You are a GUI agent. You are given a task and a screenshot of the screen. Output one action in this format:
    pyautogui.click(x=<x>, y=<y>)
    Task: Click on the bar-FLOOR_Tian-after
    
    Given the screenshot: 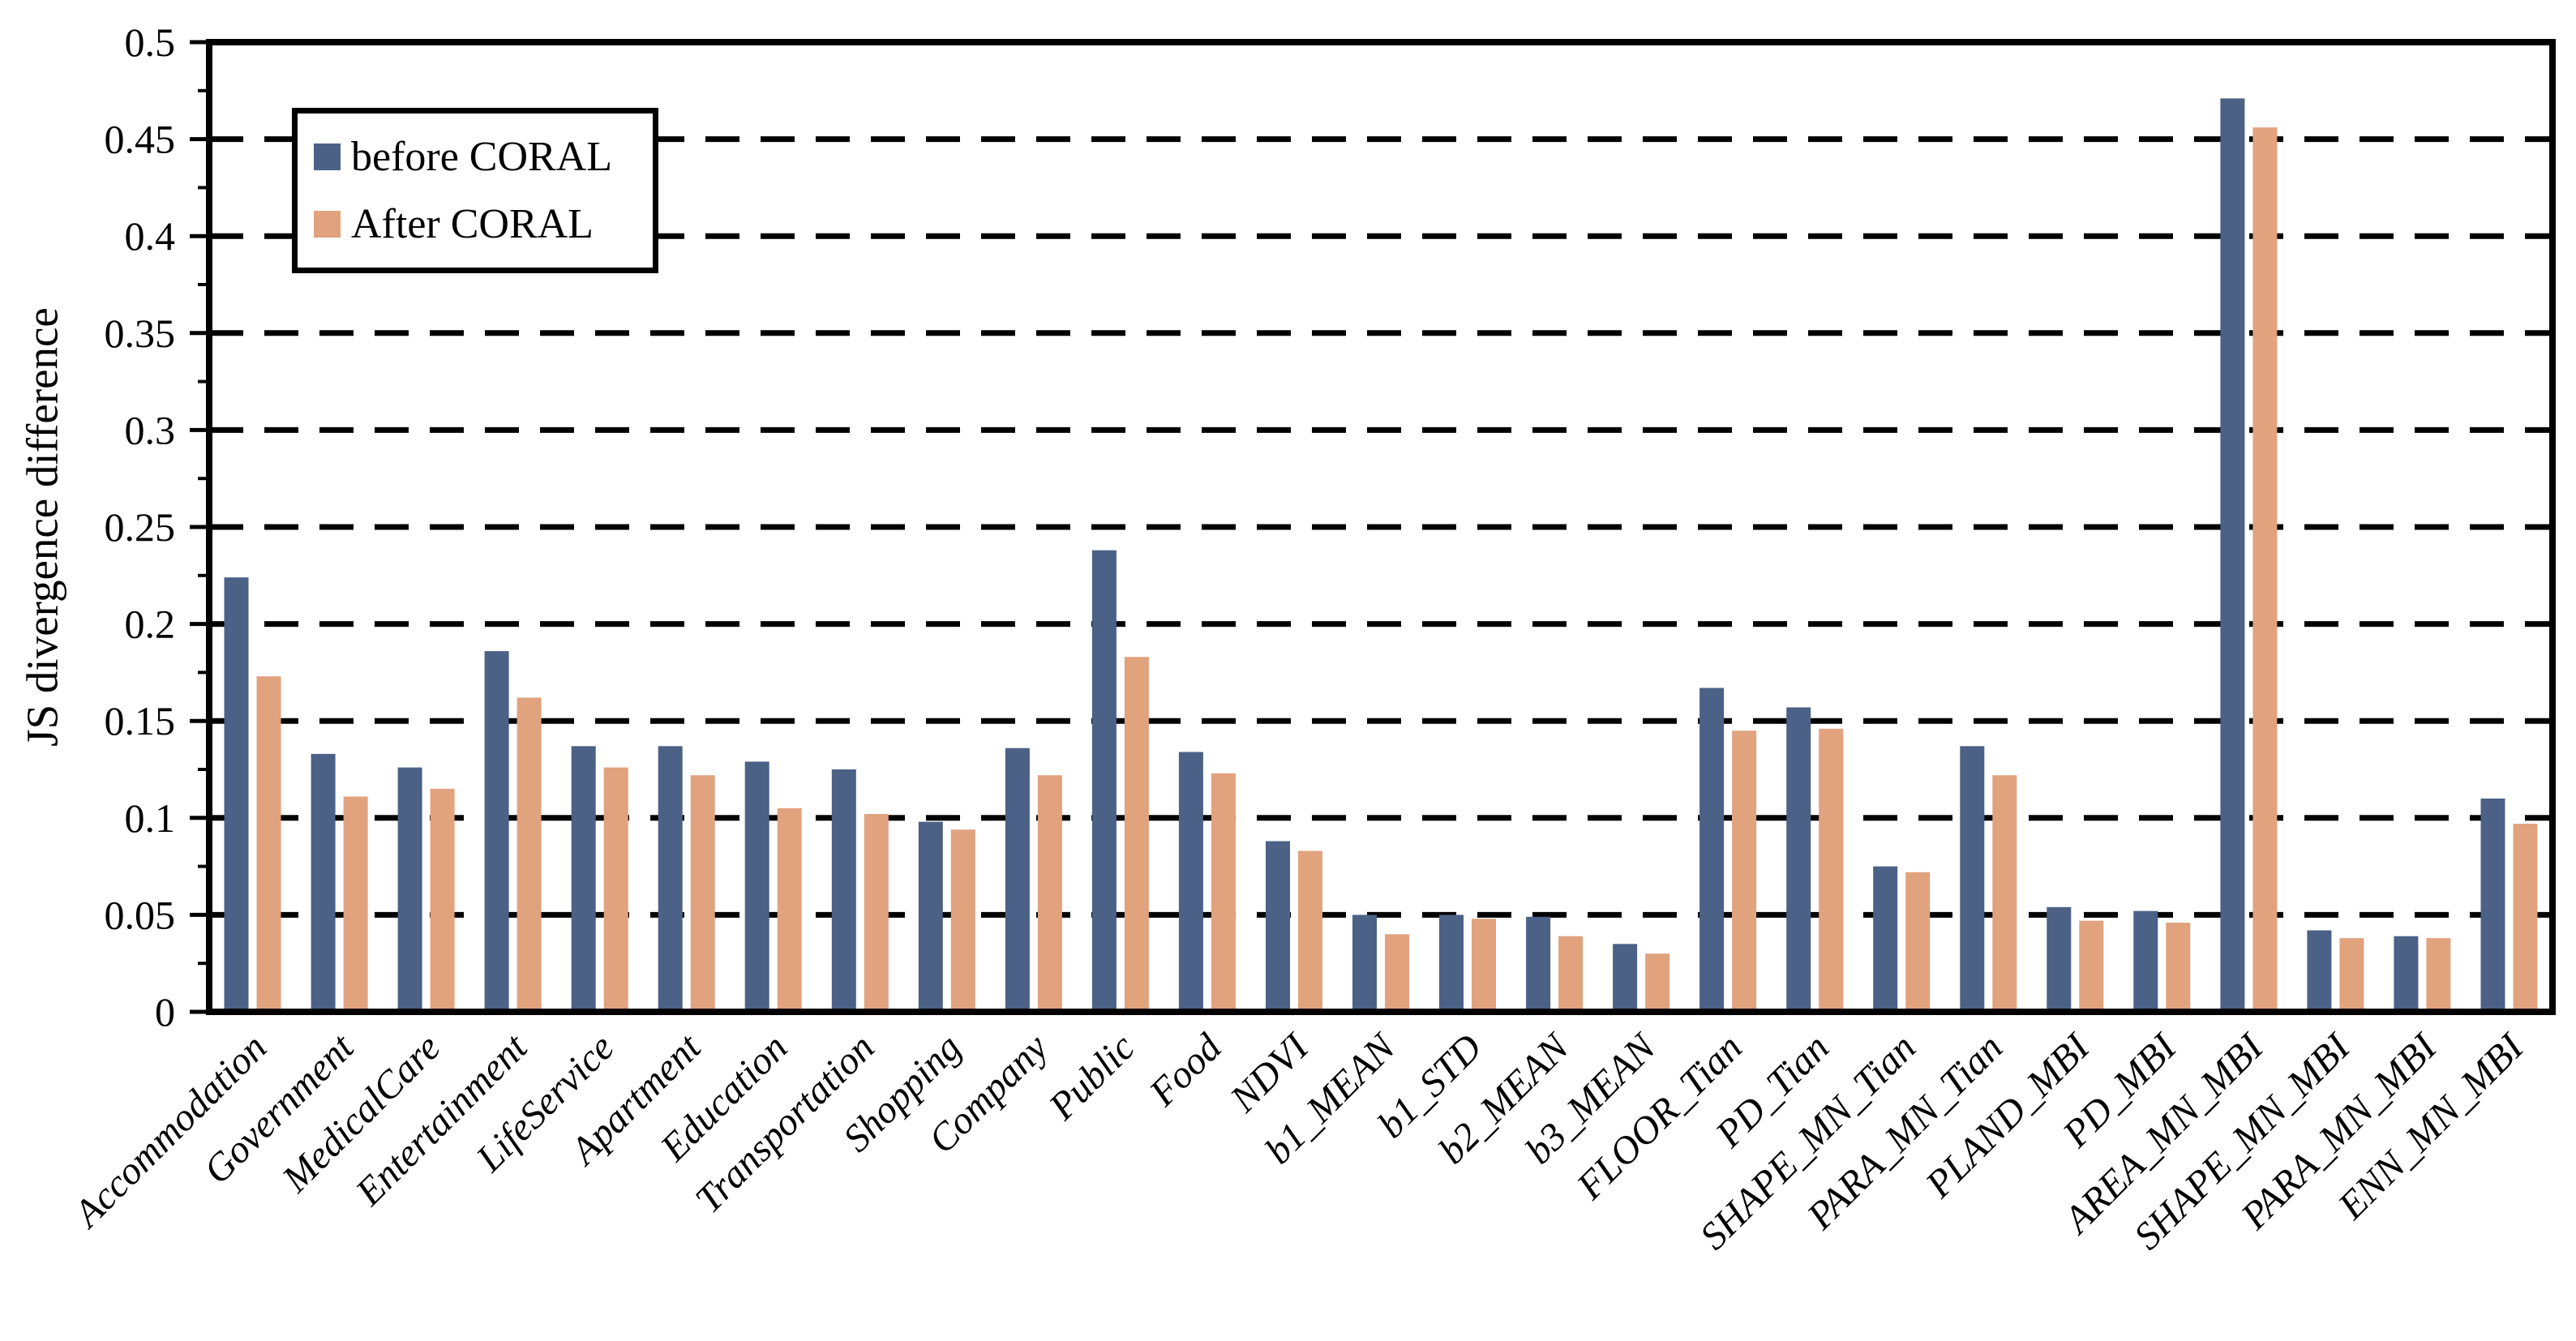 What is the action you would take?
    pyautogui.click(x=1744, y=871)
    